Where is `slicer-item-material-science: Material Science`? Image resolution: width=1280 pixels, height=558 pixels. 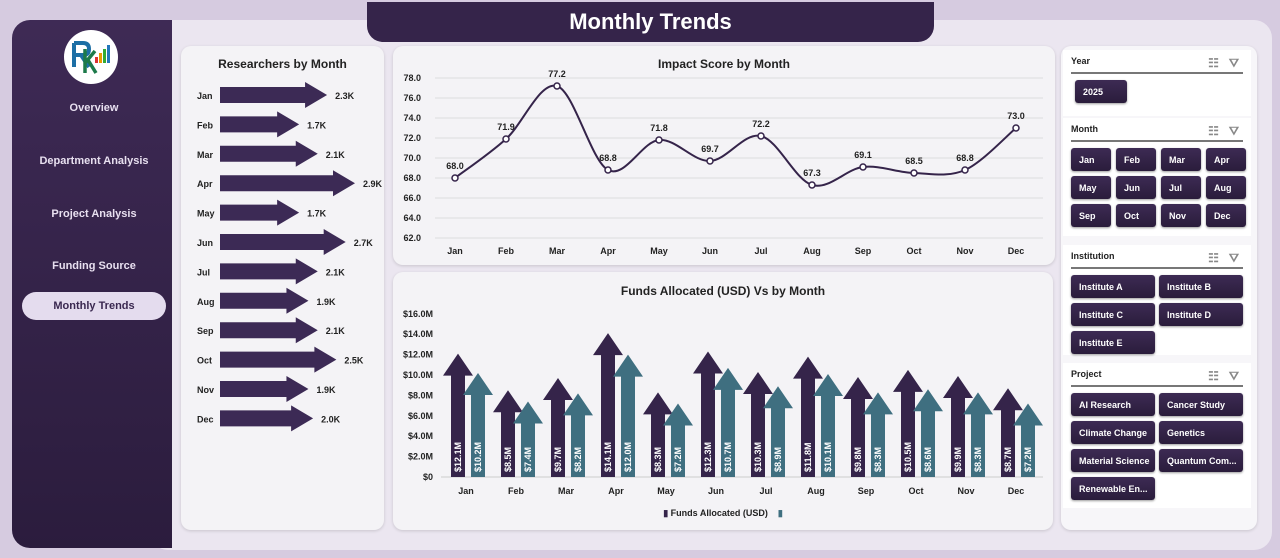 slicer-item-material-science: Material Science is located at coordinates (1113, 460).